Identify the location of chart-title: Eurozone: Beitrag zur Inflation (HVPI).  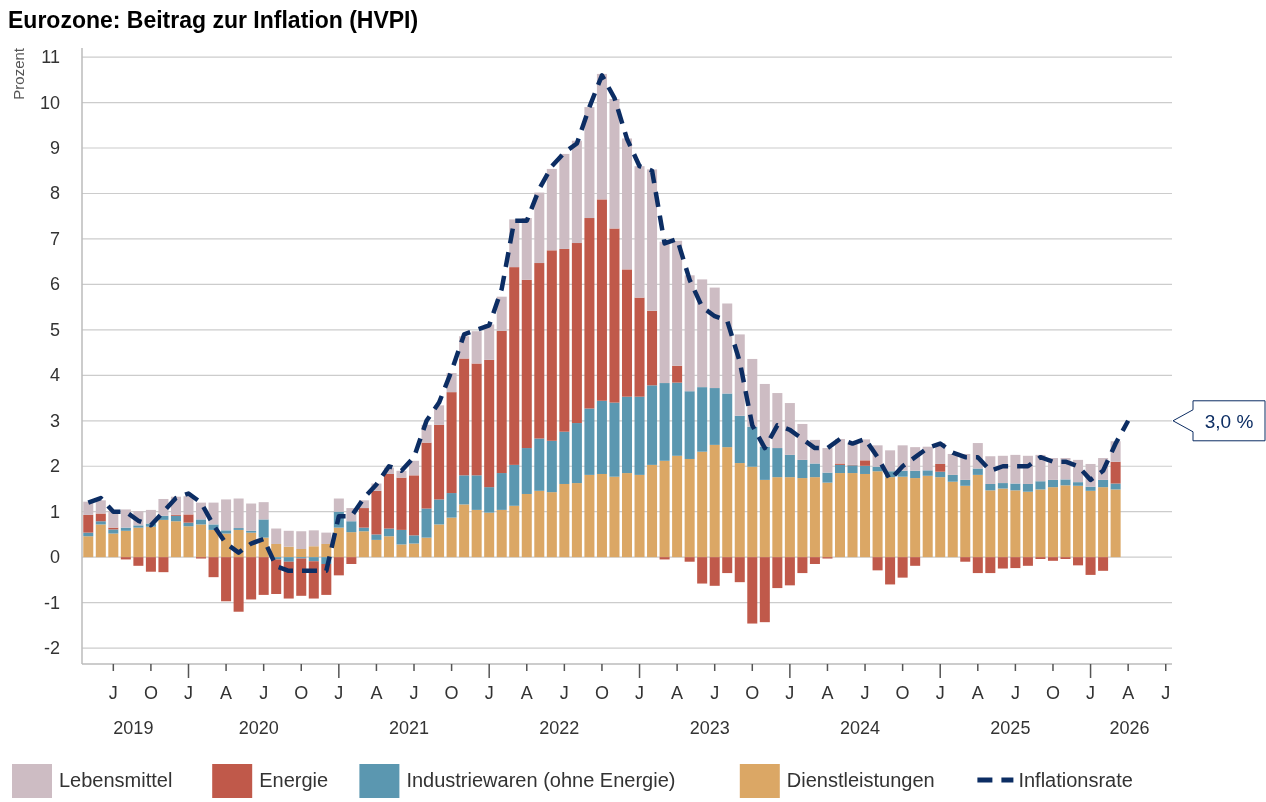
(213, 20).